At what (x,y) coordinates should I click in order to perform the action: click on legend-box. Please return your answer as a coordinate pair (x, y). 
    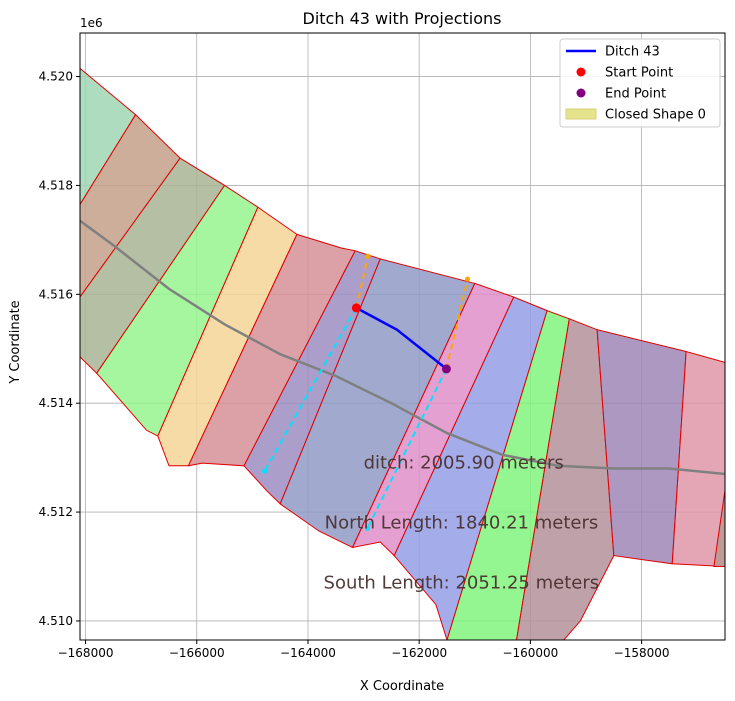
    Looking at the image, I should click on (640, 83).